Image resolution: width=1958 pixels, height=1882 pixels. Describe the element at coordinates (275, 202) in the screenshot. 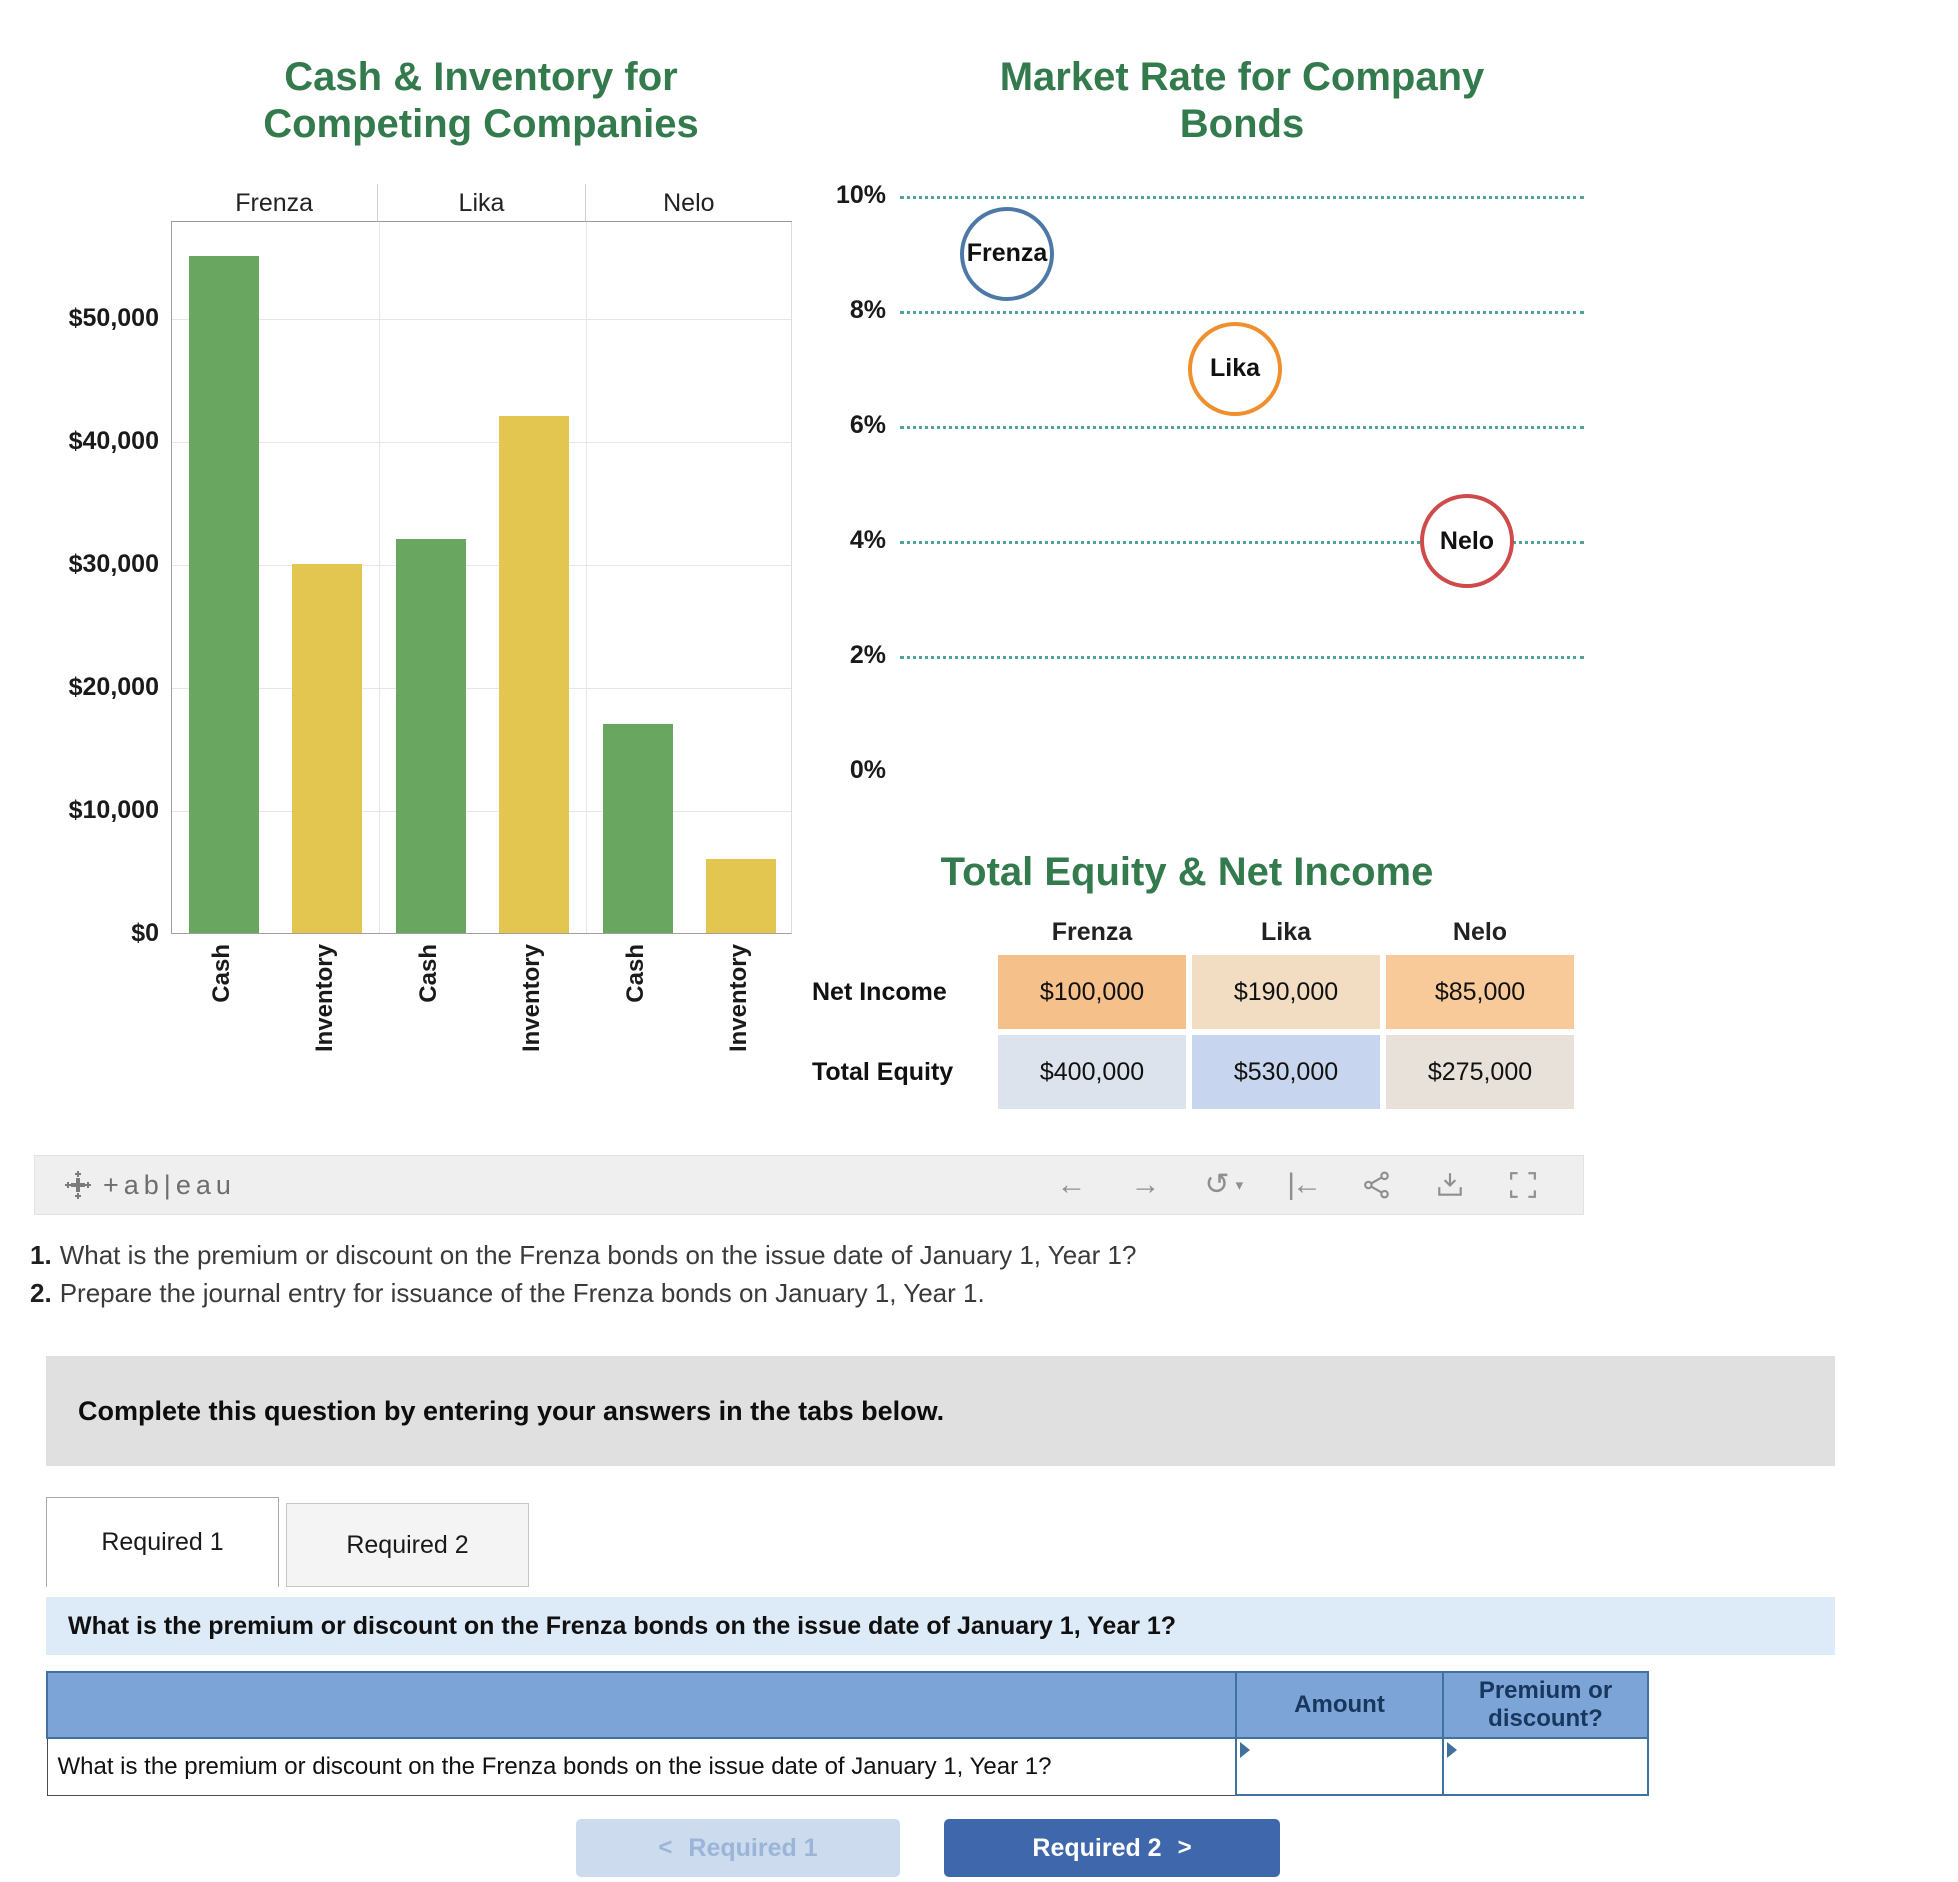

I see `column-header-frenza: Frenza` at that location.